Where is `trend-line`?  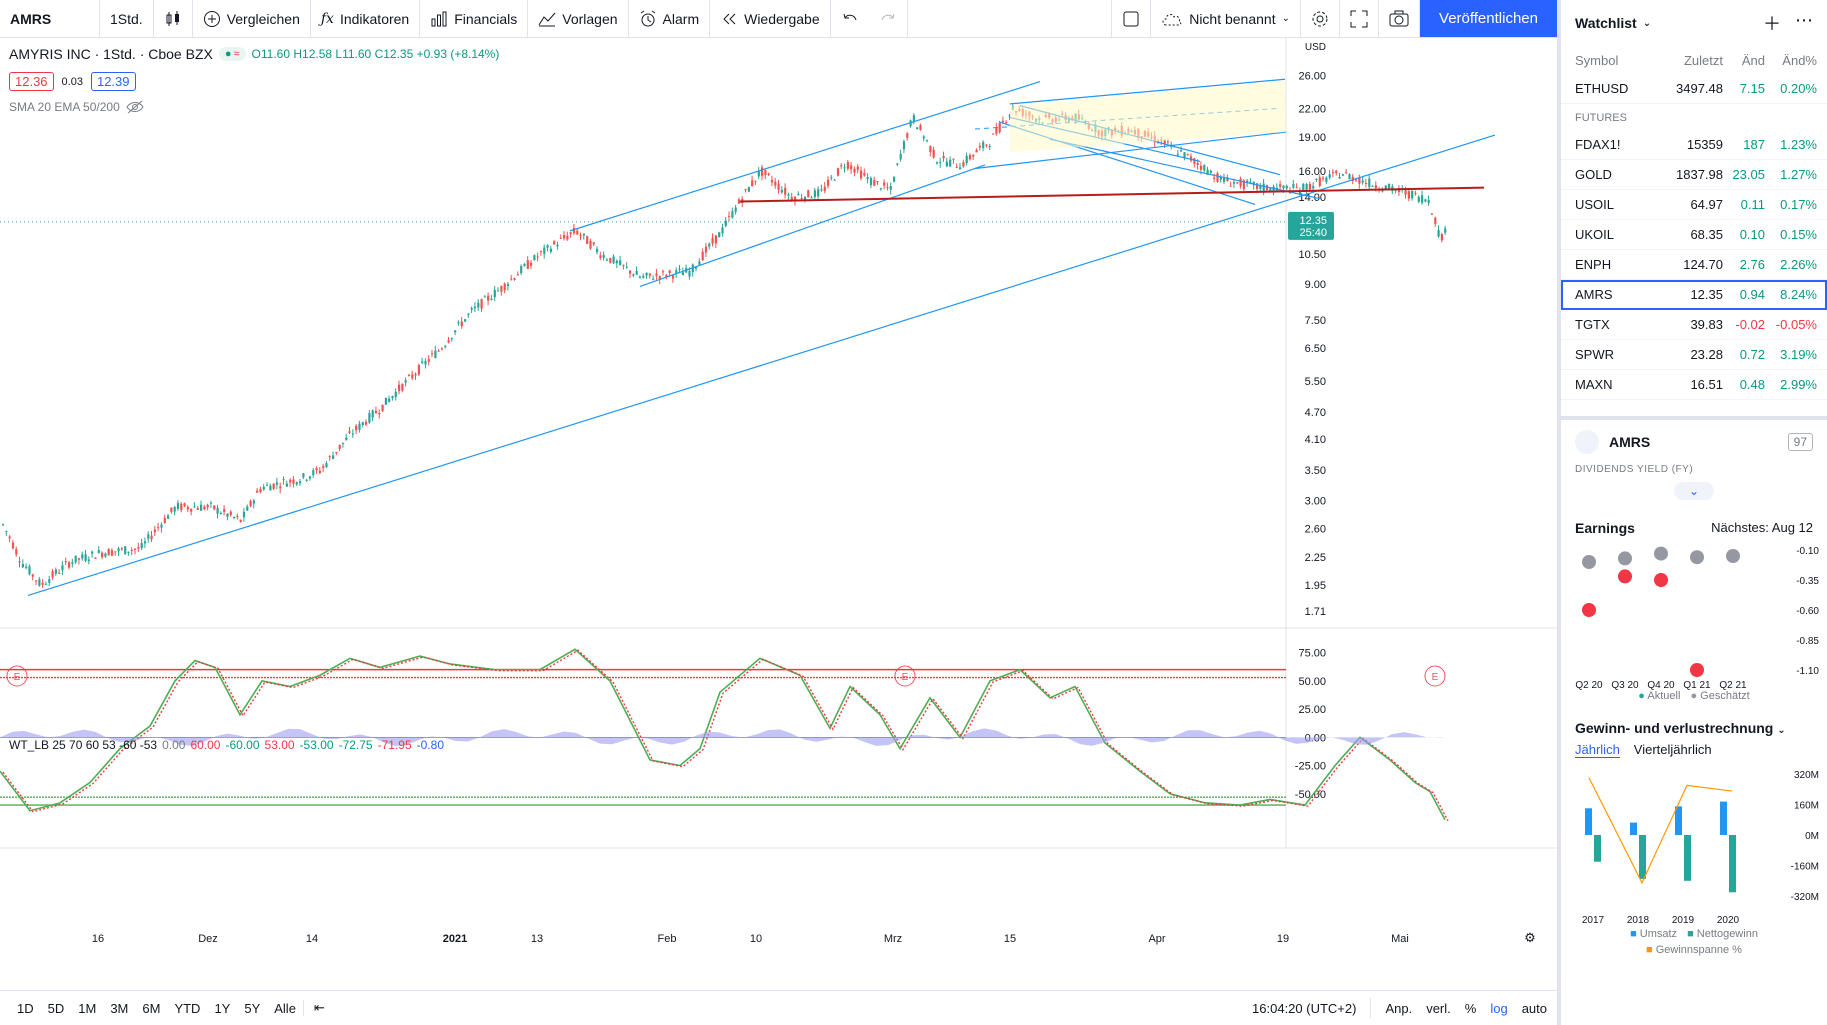 trend-line is located at coordinates (812, 225).